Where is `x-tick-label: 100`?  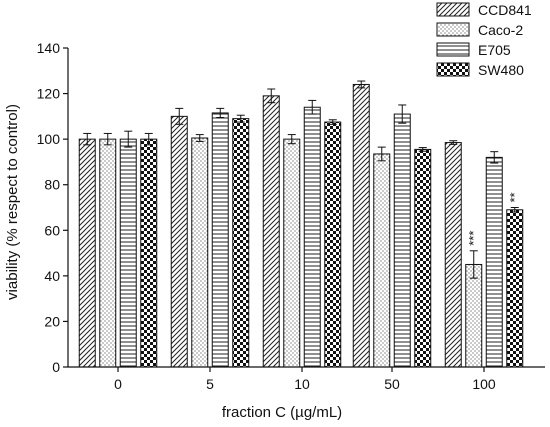
x-tick-label: 100 is located at coordinates (484, 384).